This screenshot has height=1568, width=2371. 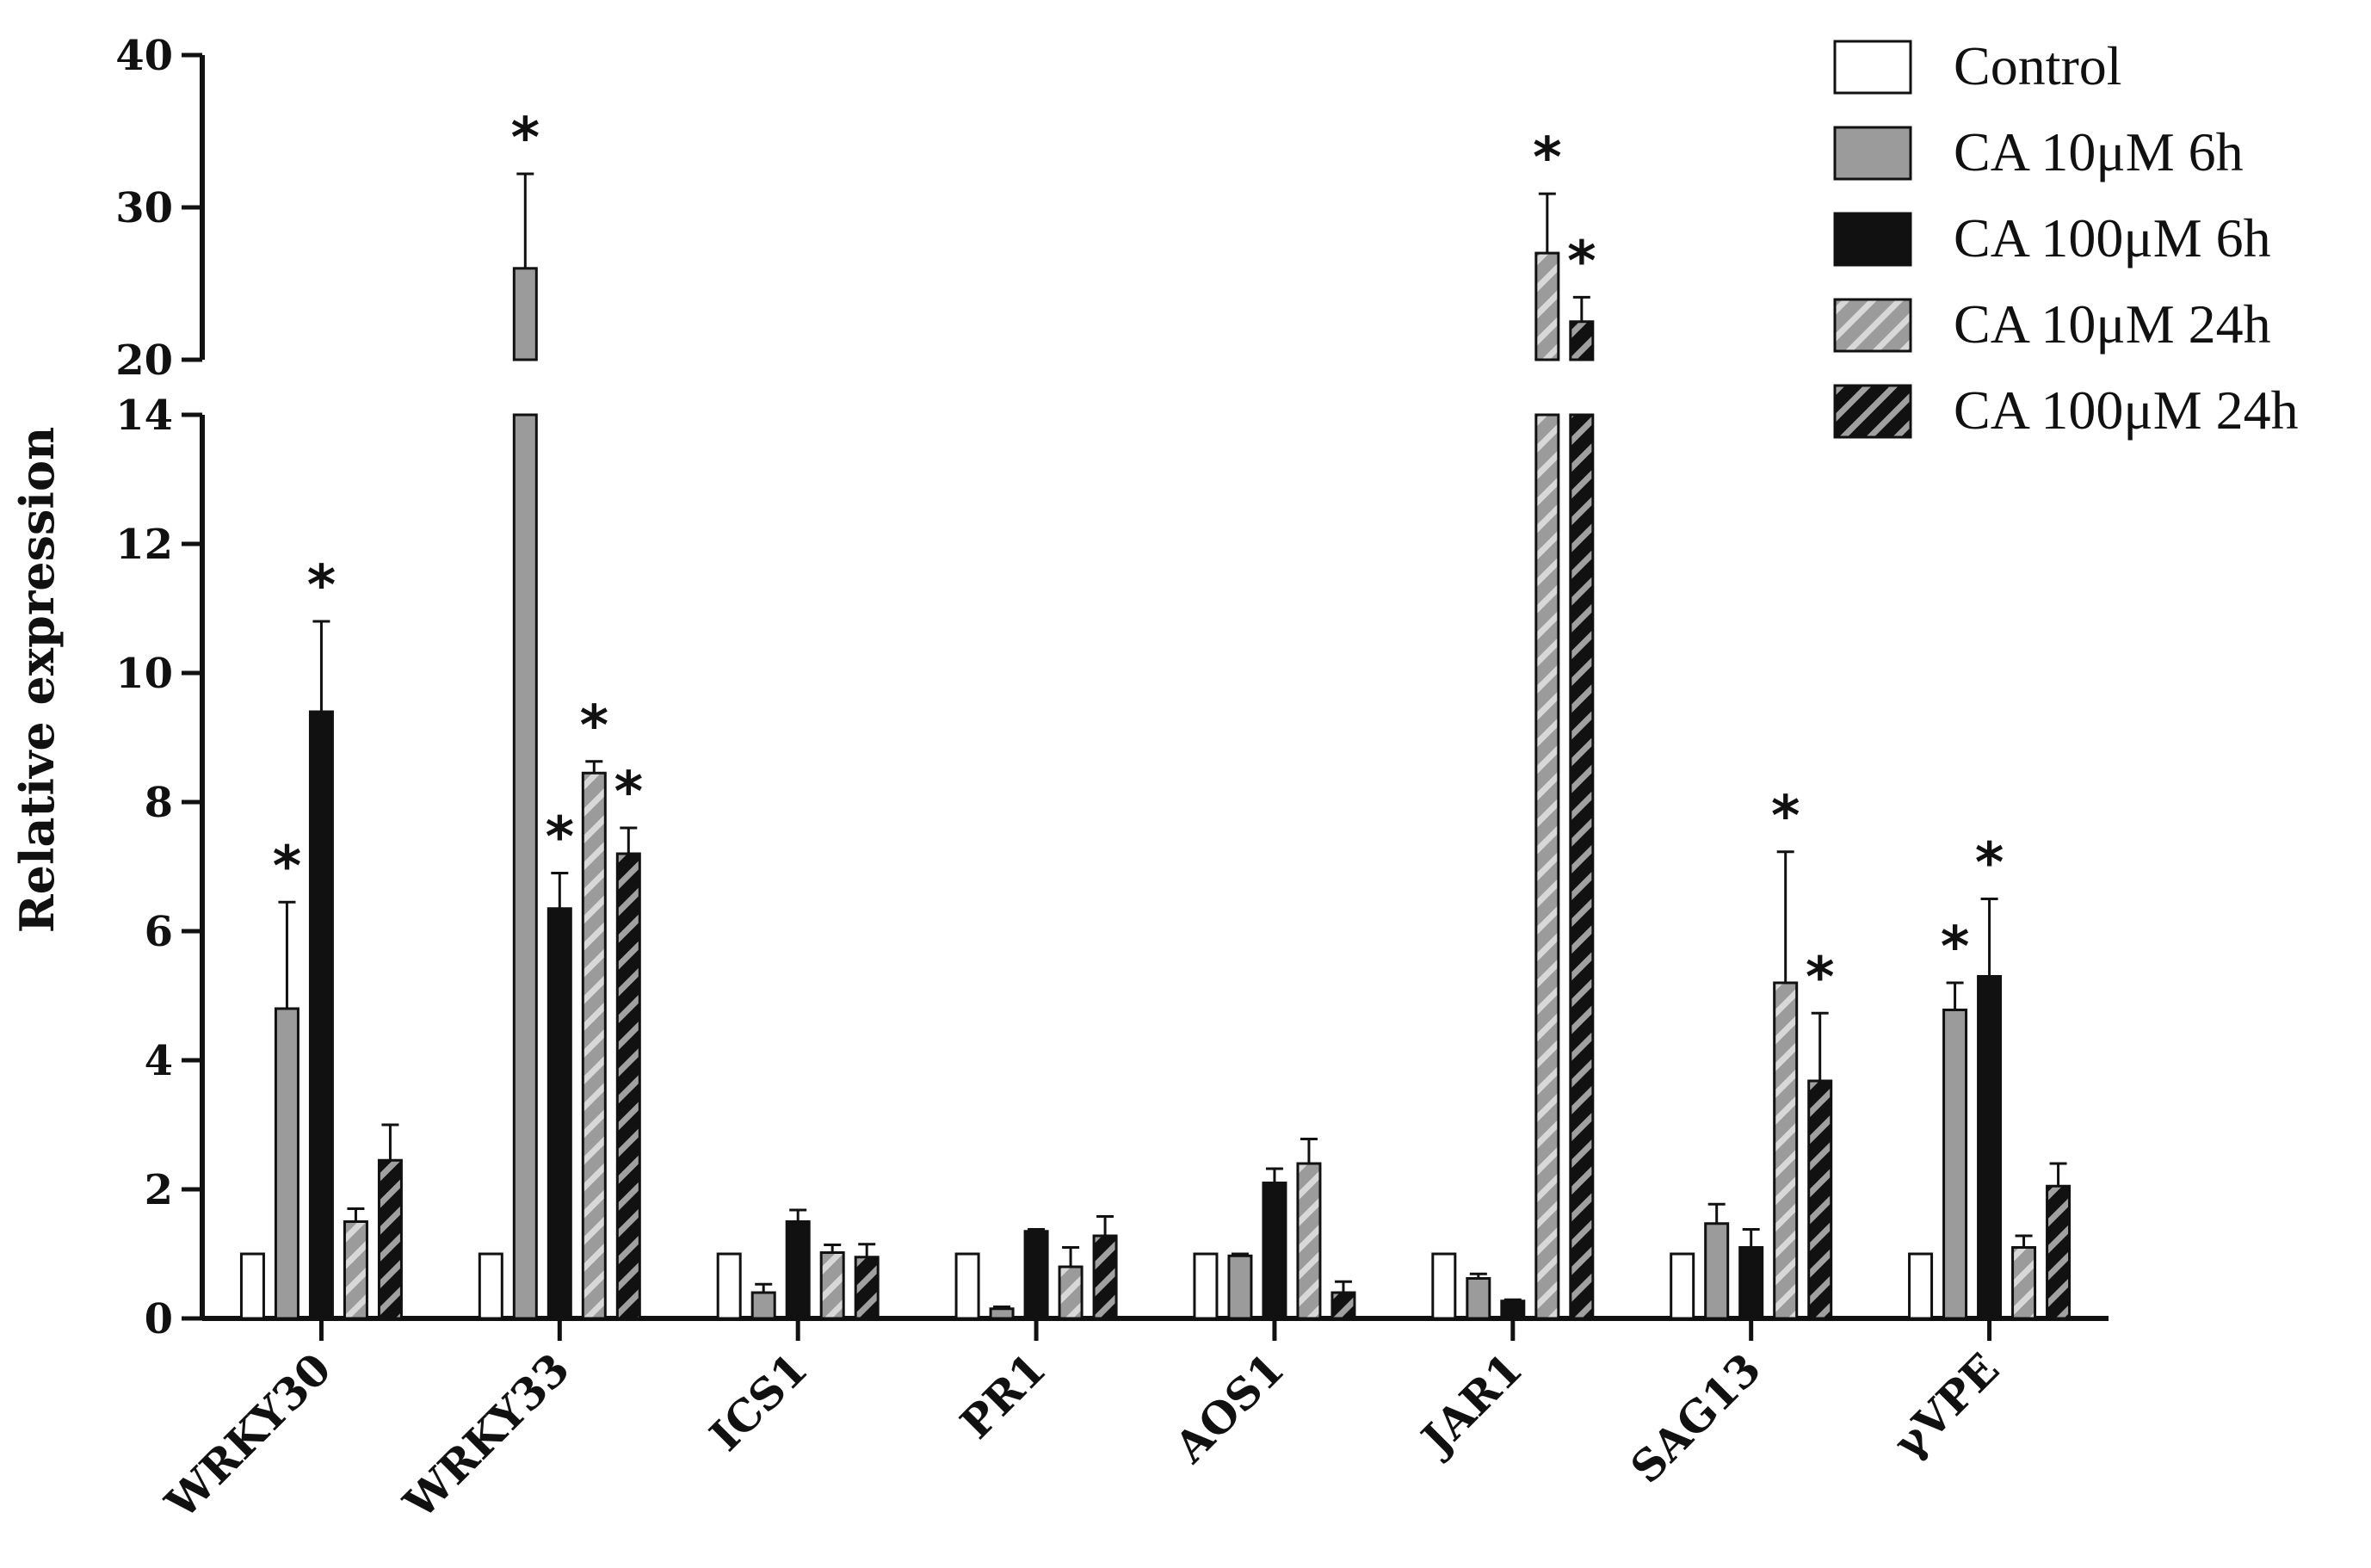 I want to click on category-label: γVPE, so click(x=1946, y=1406).